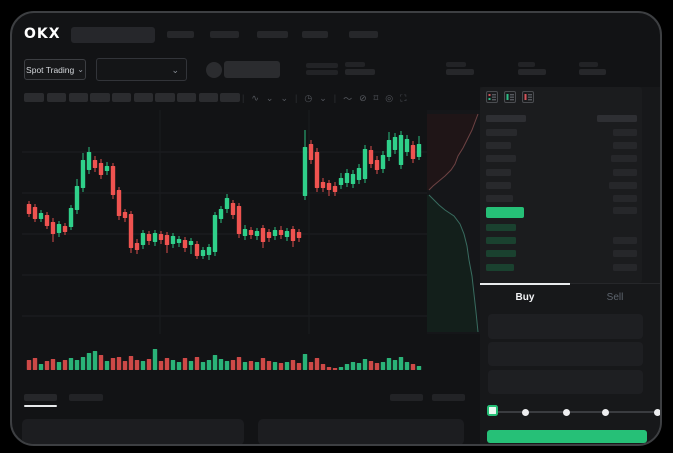 The height and width of the screenshot is (453, 673). Describe the element at coordinates (113, 35) in the screenshot. I see `search-input` at that location.